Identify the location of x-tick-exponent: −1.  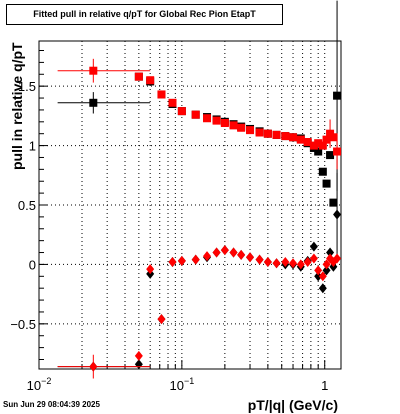
(189, 381).